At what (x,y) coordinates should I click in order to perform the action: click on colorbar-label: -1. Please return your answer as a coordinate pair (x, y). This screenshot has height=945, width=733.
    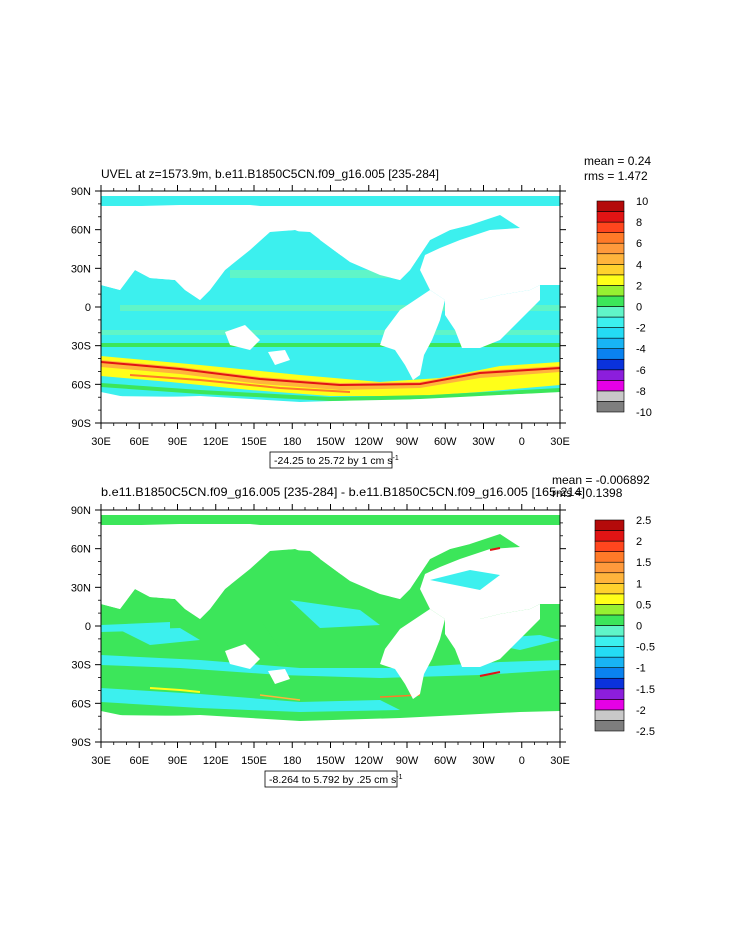
    Looking at the image, I should click on (641, 669).